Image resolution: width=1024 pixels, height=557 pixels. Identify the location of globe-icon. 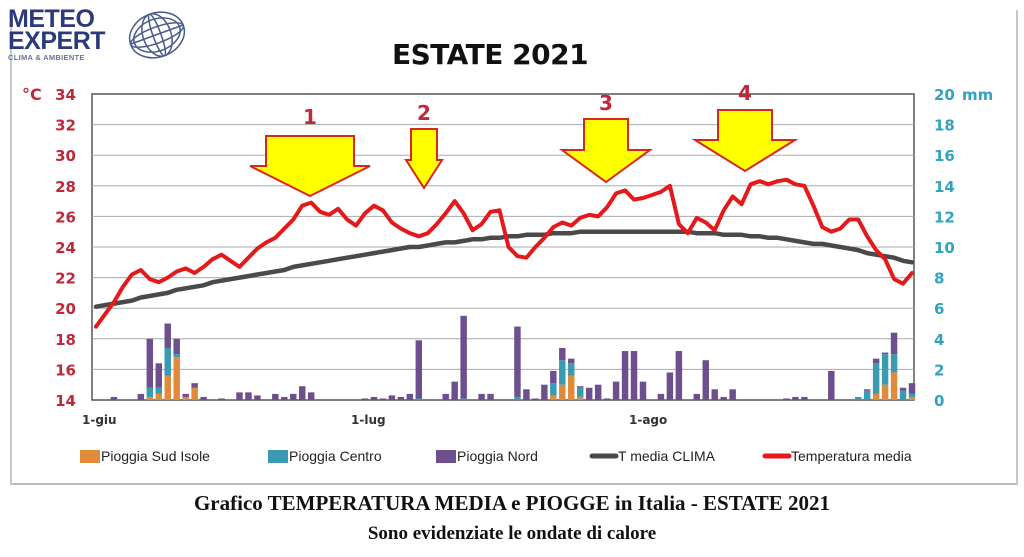
(157, 35).